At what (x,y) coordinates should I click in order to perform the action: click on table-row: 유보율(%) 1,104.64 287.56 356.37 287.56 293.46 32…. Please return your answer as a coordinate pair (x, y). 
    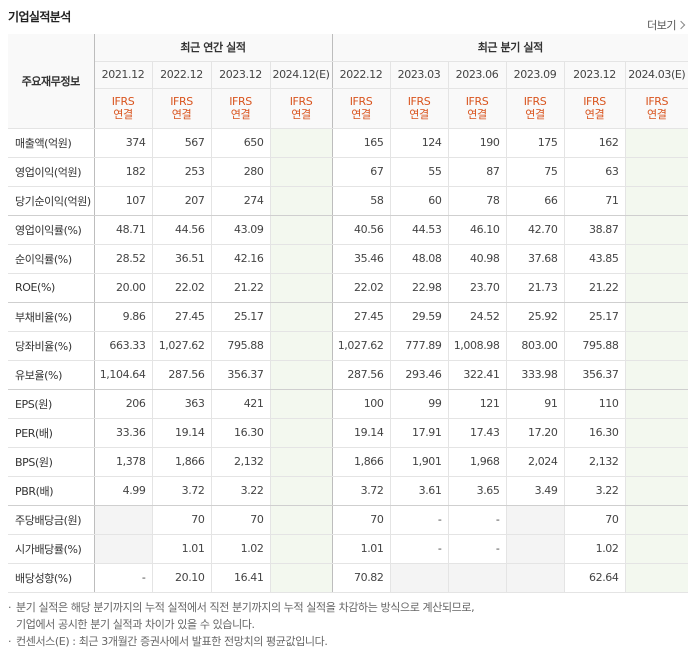
    Looking at the image, I should click on (348, 375).